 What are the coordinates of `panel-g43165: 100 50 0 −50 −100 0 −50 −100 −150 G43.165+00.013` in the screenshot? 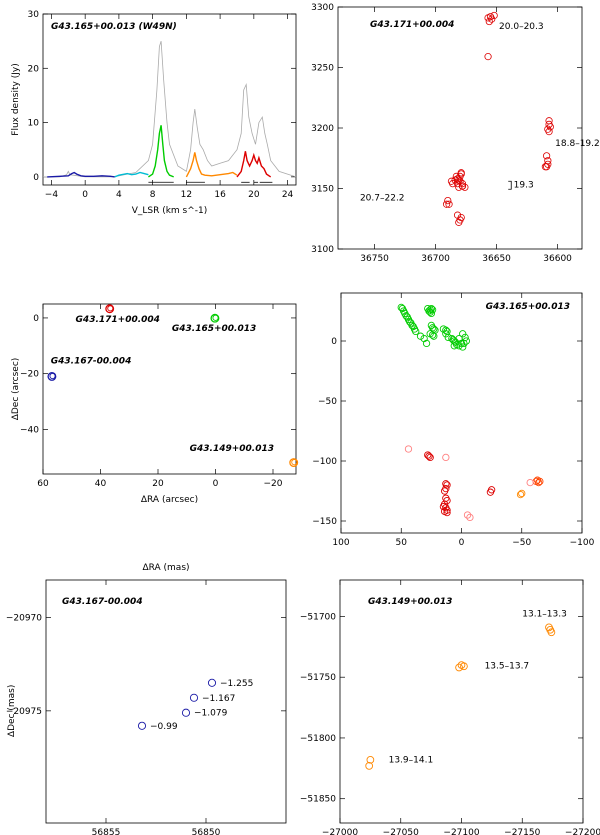 It's located at (453, 420).